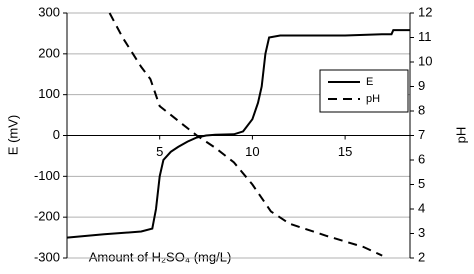 Image resolution: width=474 pixels, height=274 pixels. Describe the element at coordinates (421, 256) in the screenshot. I see `y2-tick-label: 2` at that location.